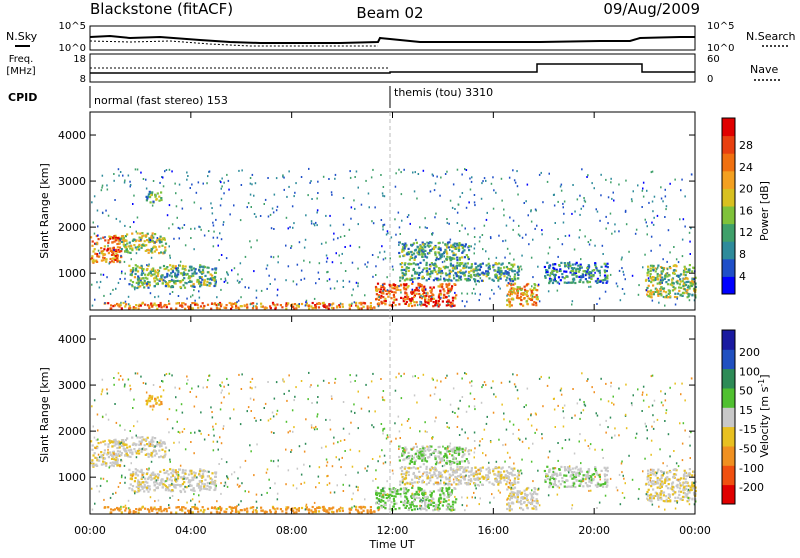 This screenshot has height=558, width=800. Describe the element at coordinates (161, 9) in the screenshot. I see `station-title: Blackstone (fitACF)` at that location.